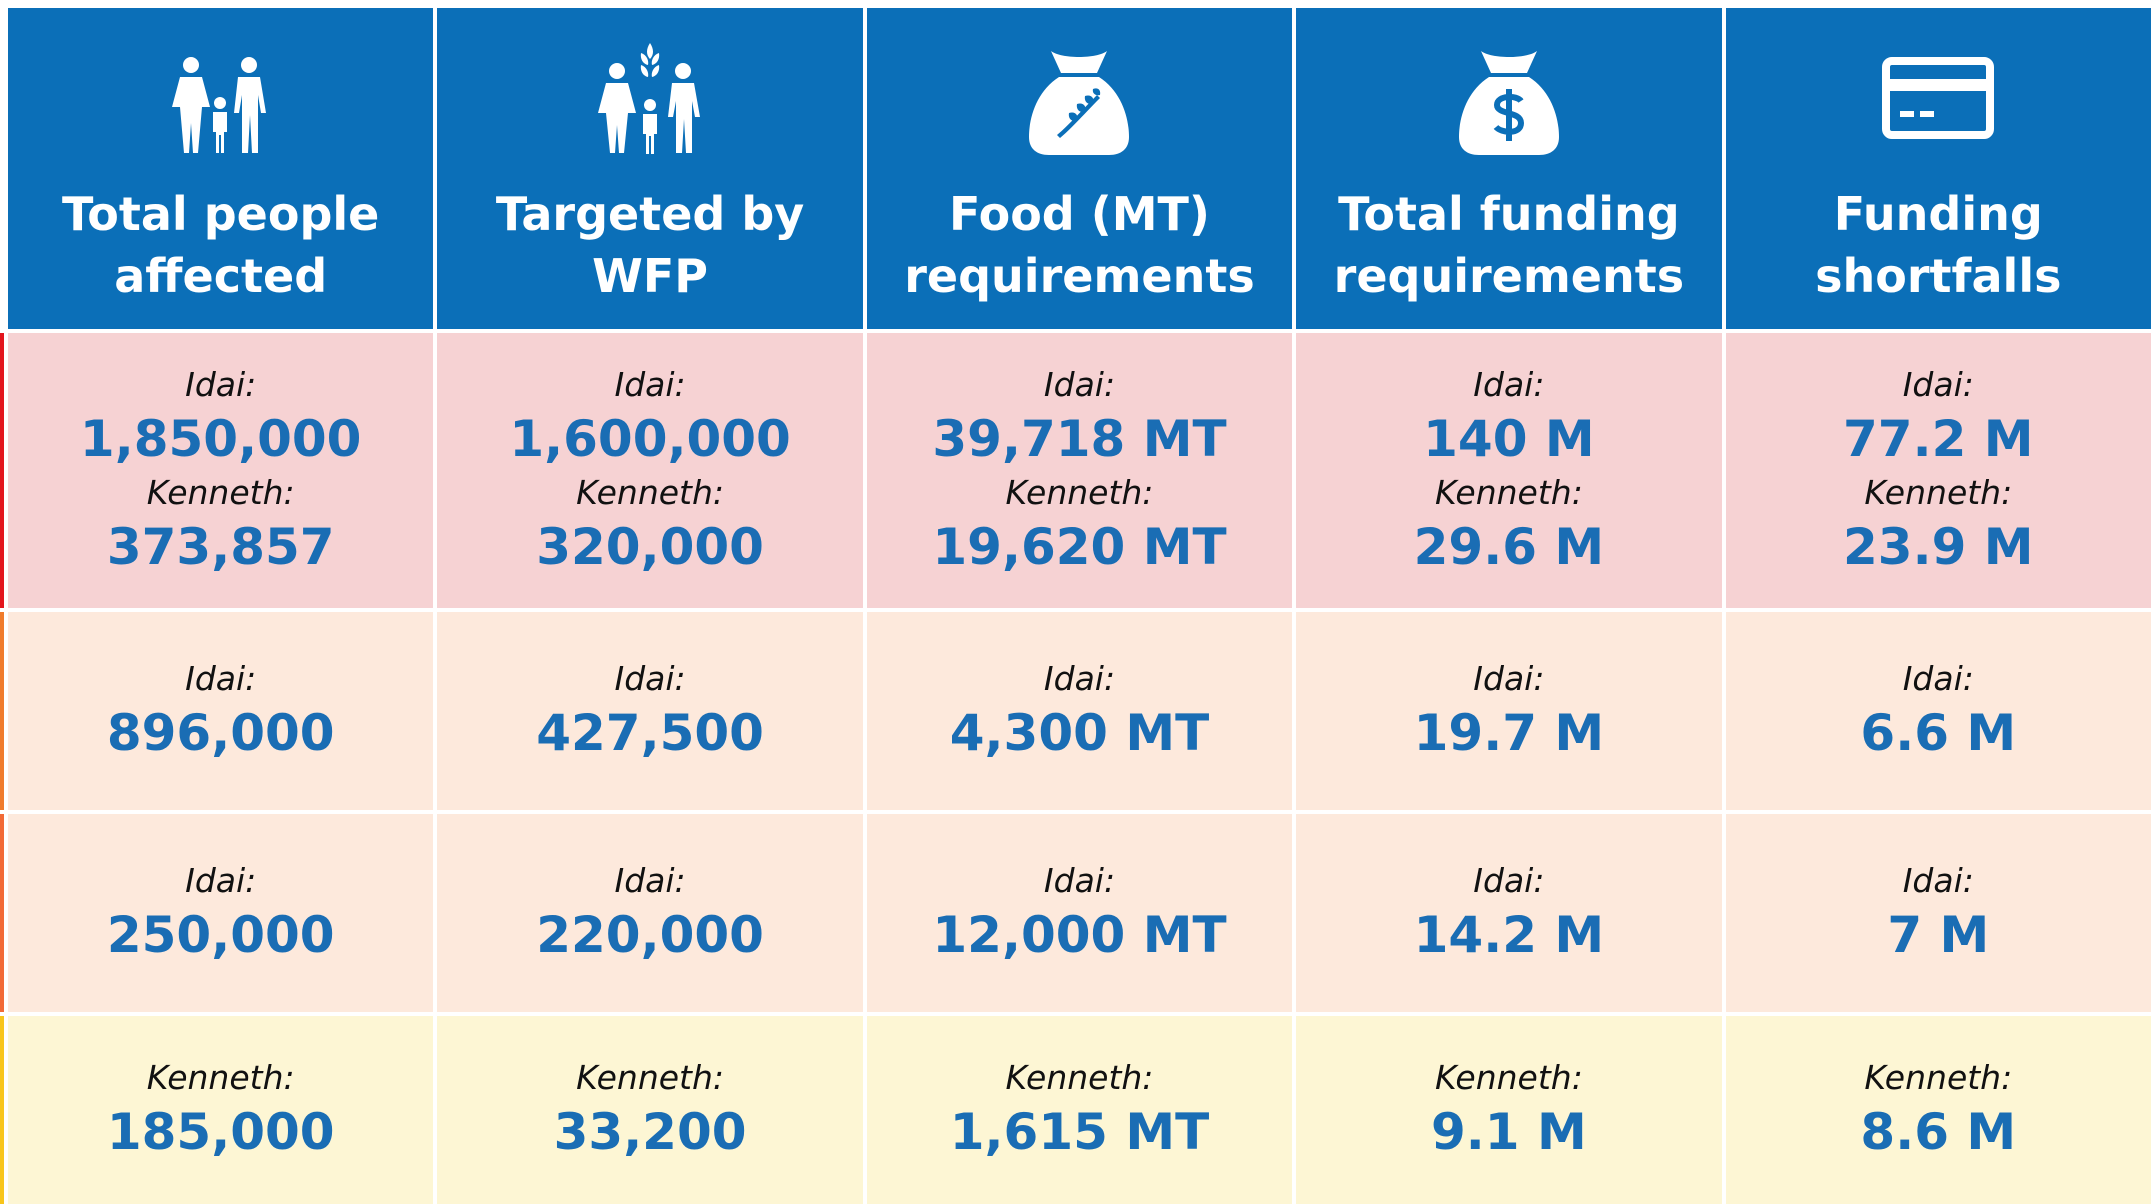 This screenshot has width=2151, height=1204. I want to click on cell: Kenneth: 8.6 M, so click(1938, 1110).